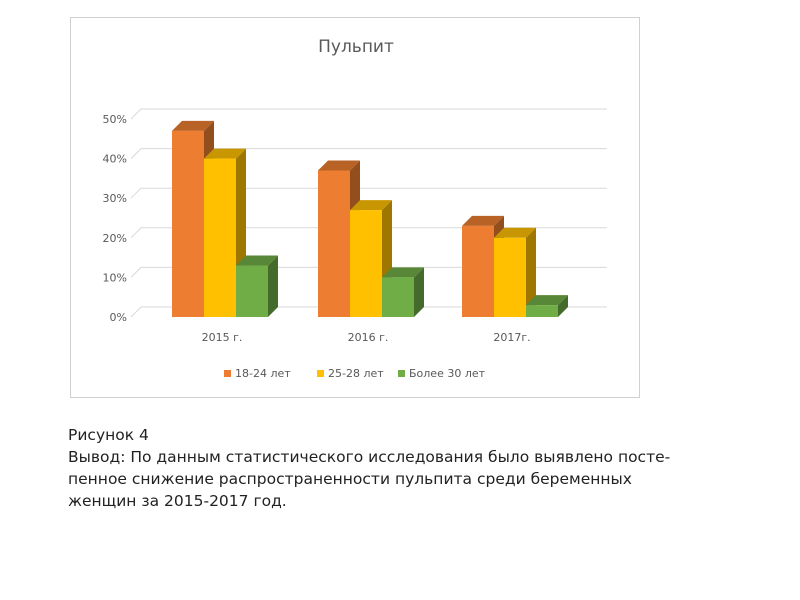 This screenshot has height=600, width=800. What do you see at coordinates (115, 198) in the screenshot?
I see `y-tick-label: 30%` at bounding box center [115, 198].